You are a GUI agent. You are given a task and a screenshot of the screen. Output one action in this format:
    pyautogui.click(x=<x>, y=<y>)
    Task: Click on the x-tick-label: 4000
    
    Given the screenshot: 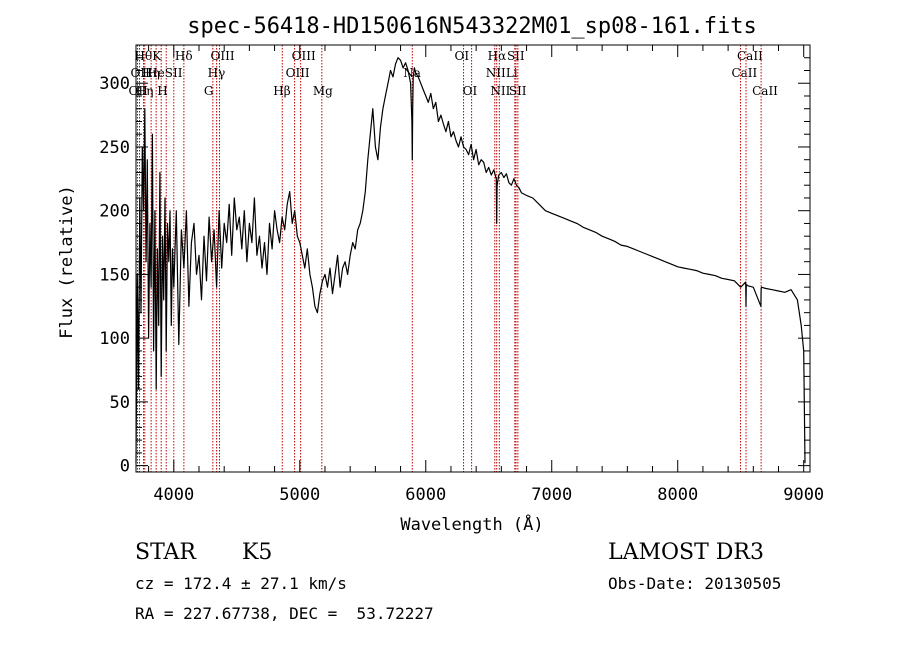 What is the action you would take?
    pyautogui.click(x=173, y=495)
    